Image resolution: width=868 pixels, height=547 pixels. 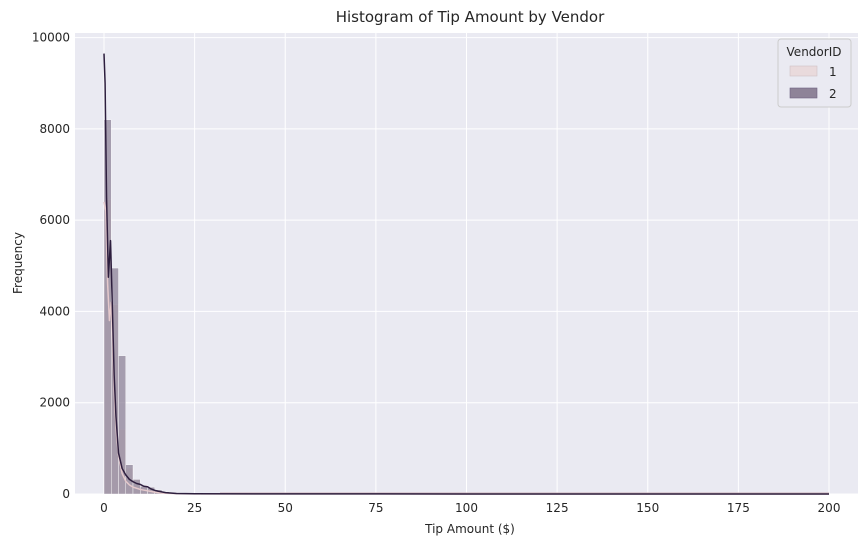 What do you see at coordinates (54, 311) in the screenshot?
I see `y-tick-label: 4000` at bounding box center [54, 311].